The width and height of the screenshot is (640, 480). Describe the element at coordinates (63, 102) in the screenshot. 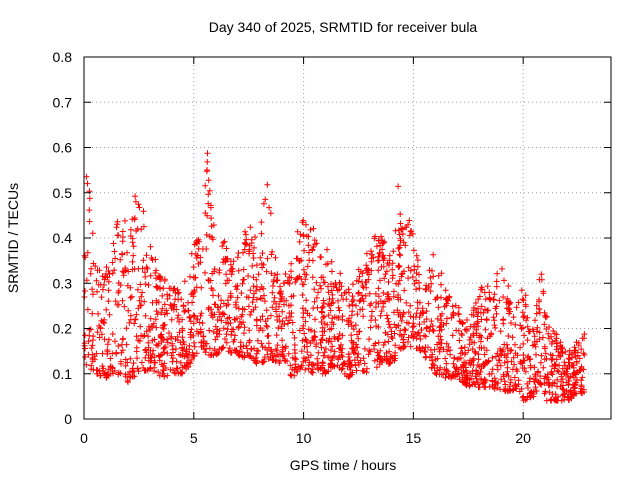

I see `y-tick-label: 0.7` at that location.